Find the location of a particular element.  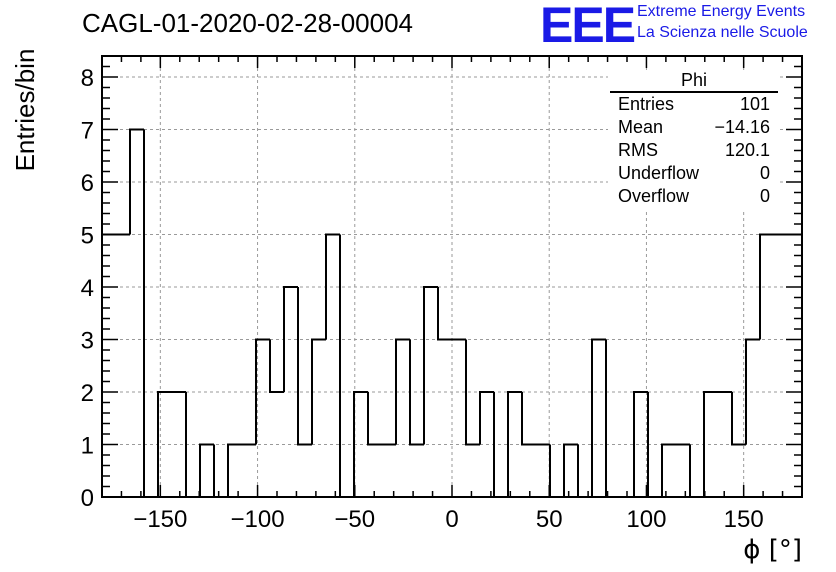

x-tick-label: −100 is located at coordinates (258, 519).